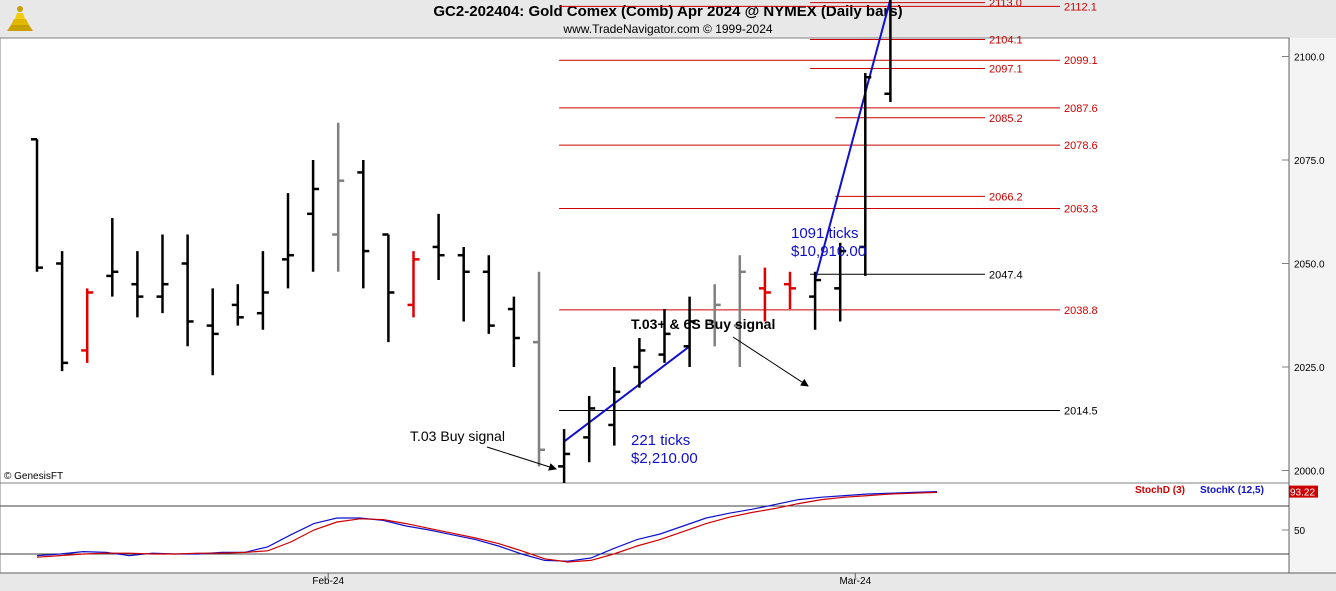  What do you see at coordinates (457, 436) in the screenshot?
I see `signal1-label: T.03 Buy signal` at bounding box center [457, 436].